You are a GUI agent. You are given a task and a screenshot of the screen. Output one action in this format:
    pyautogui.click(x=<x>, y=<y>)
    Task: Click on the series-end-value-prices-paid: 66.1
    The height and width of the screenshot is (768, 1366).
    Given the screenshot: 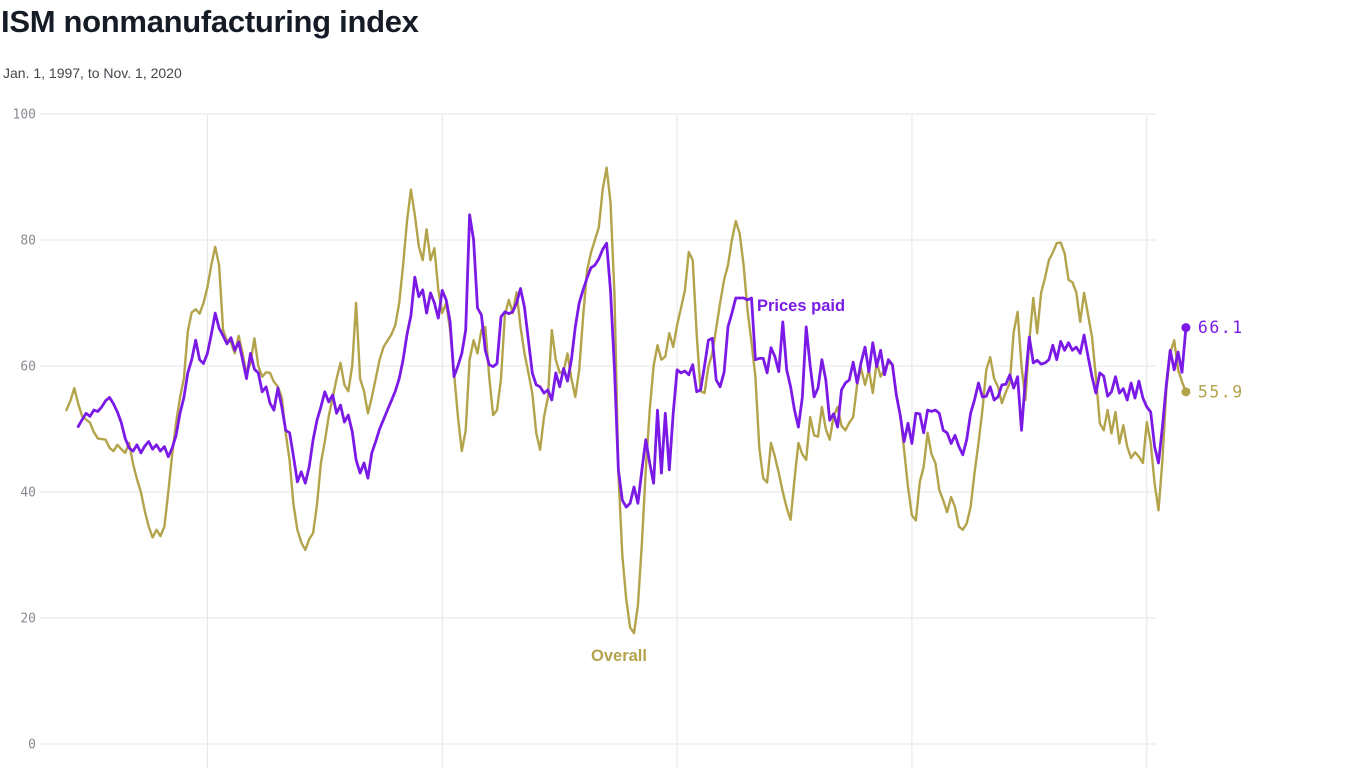 What is the action you would take?
    pyautogui.click(x=1221, y=327)
    